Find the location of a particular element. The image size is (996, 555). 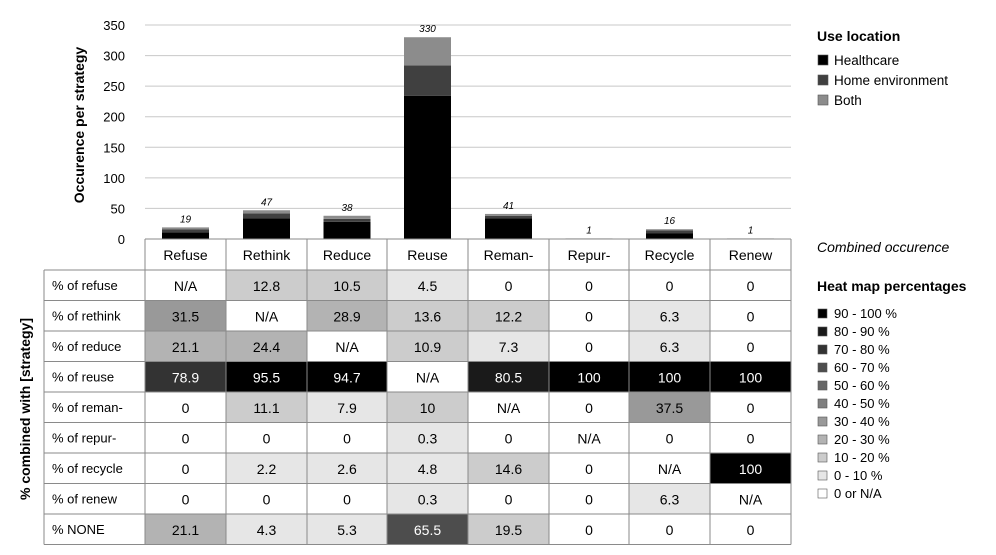

heatmap-cell-value: 2.6 is located at coordinates (347, 469).